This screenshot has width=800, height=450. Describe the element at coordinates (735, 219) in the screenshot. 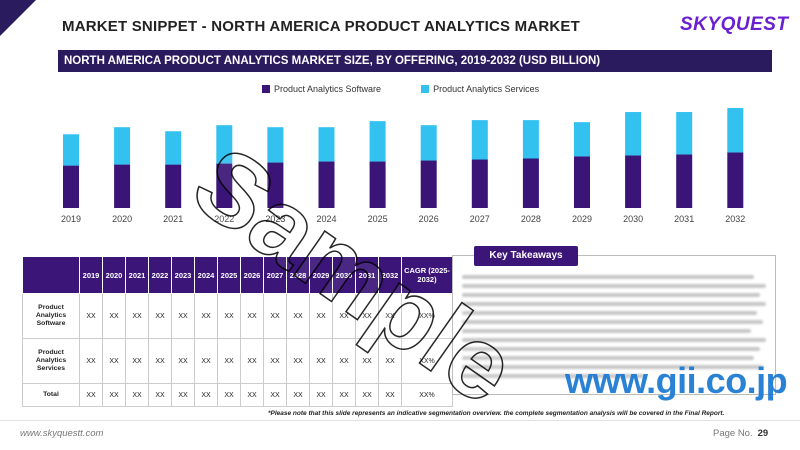

I see `x-tick-label: 2032` at that location.